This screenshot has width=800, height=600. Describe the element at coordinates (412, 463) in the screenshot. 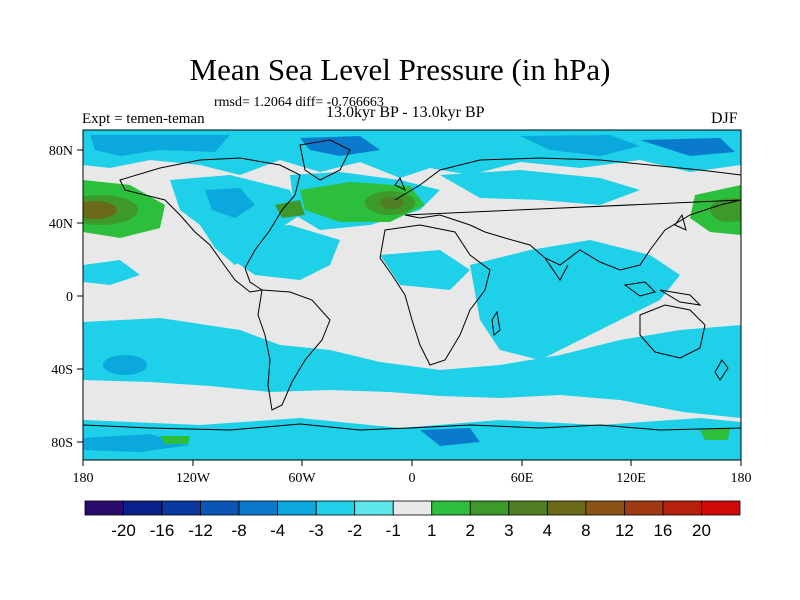

I see `lon-ticks` at that location.